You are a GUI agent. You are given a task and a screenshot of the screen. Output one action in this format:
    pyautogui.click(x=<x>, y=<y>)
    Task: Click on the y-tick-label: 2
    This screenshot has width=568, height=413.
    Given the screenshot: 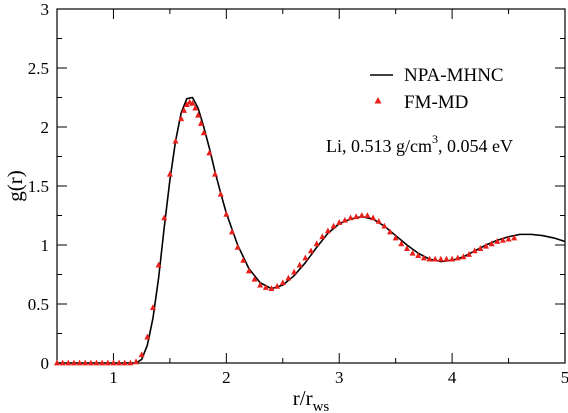 What is the action you would take?
    pyautogui.click(x=45, y=127)
    